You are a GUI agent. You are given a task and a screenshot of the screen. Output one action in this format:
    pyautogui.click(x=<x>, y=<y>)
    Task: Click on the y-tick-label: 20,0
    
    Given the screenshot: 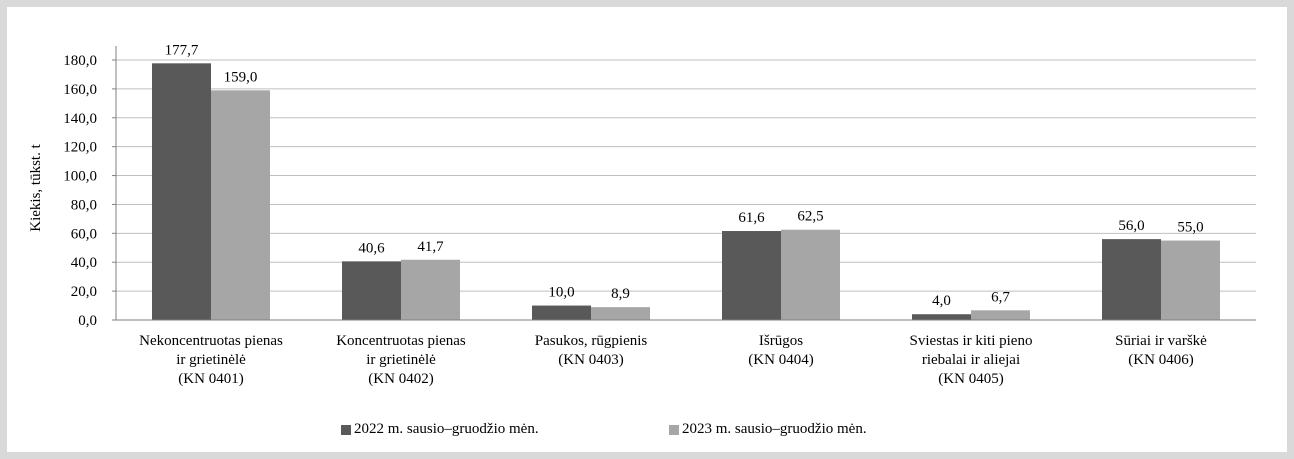 What is the action you would take?
    pyautogui.click(x=84, y=292)
    